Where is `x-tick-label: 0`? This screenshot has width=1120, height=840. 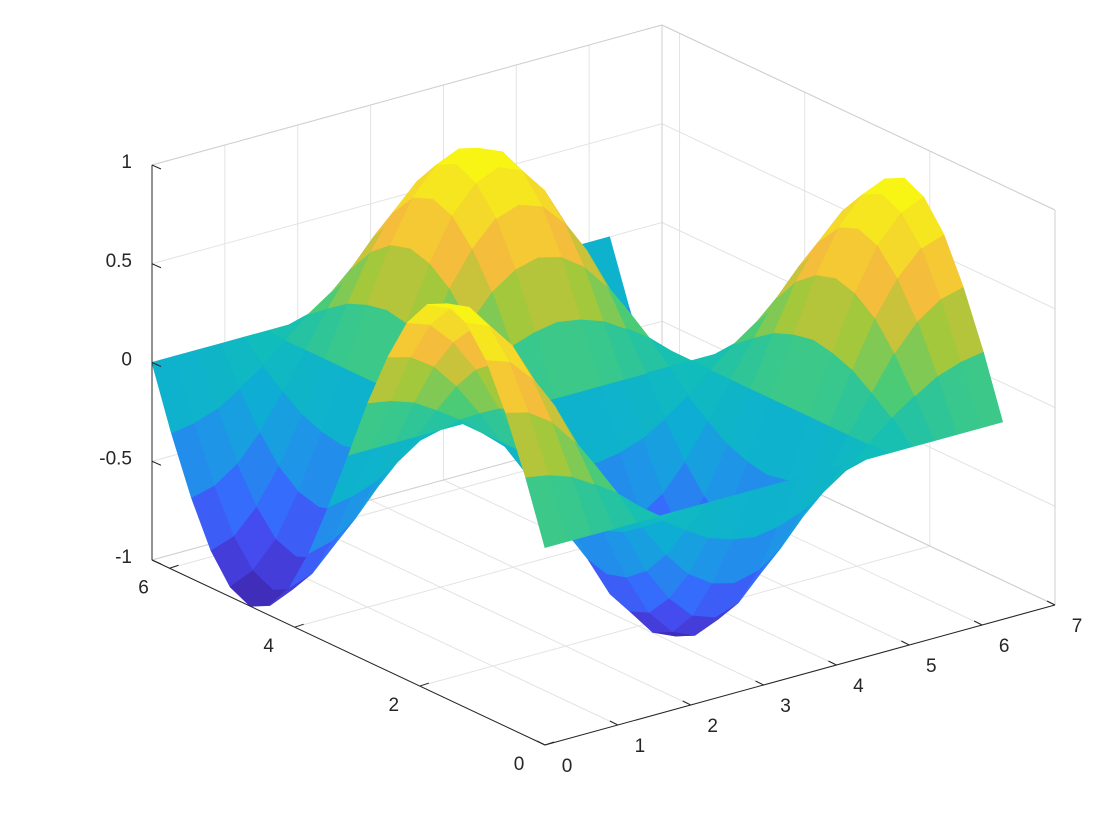
x-tick-label: 0 is located at coordinates (567, 766).